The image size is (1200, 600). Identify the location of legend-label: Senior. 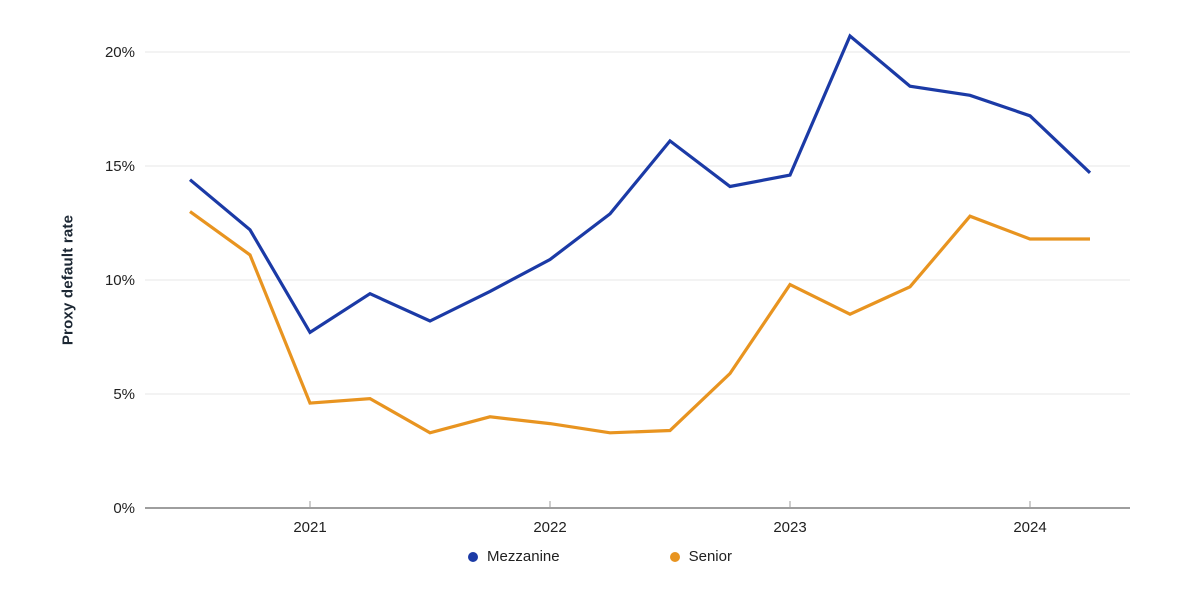
(710, 556).